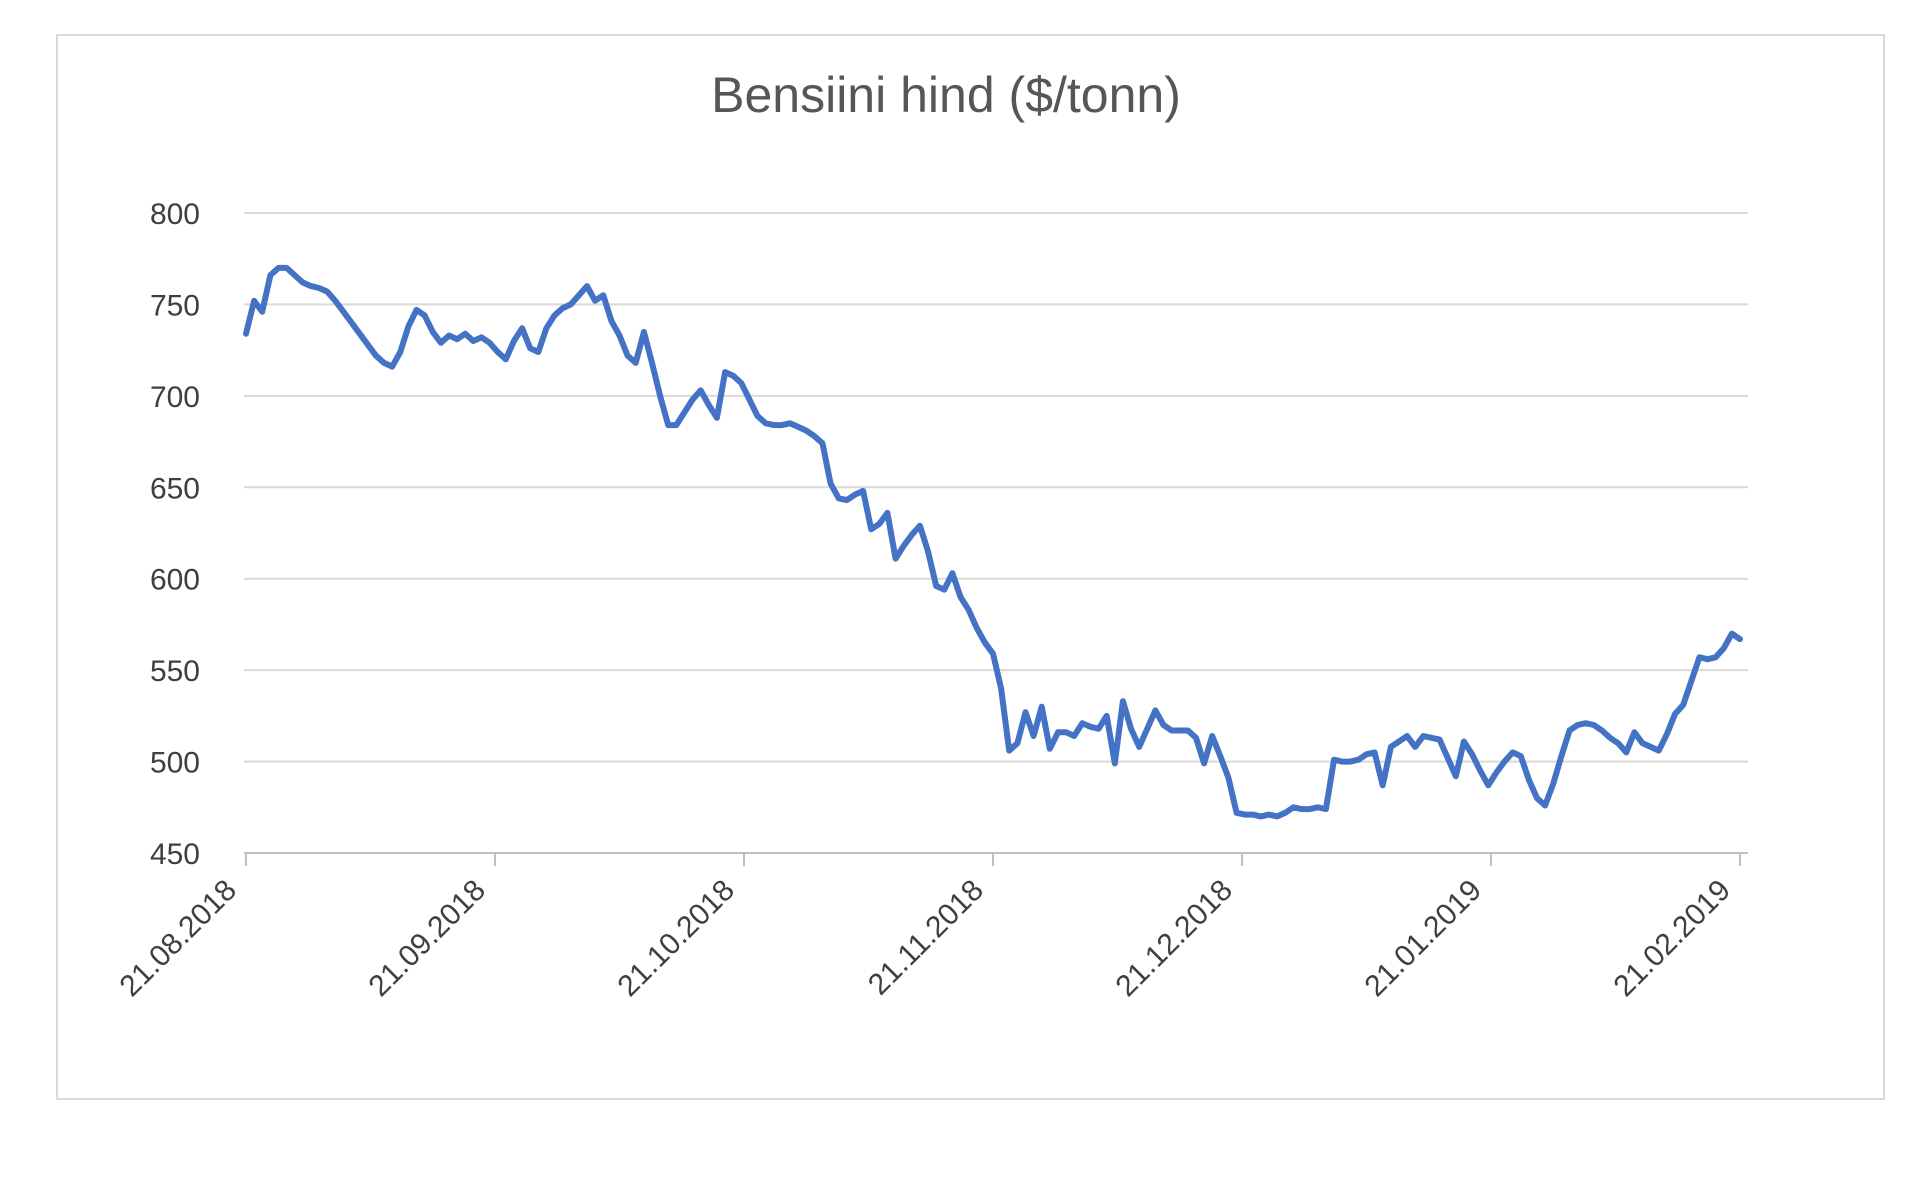 The image size is (1920, 1184). I want to click on y-tick-label: 500, so click(175, 763).